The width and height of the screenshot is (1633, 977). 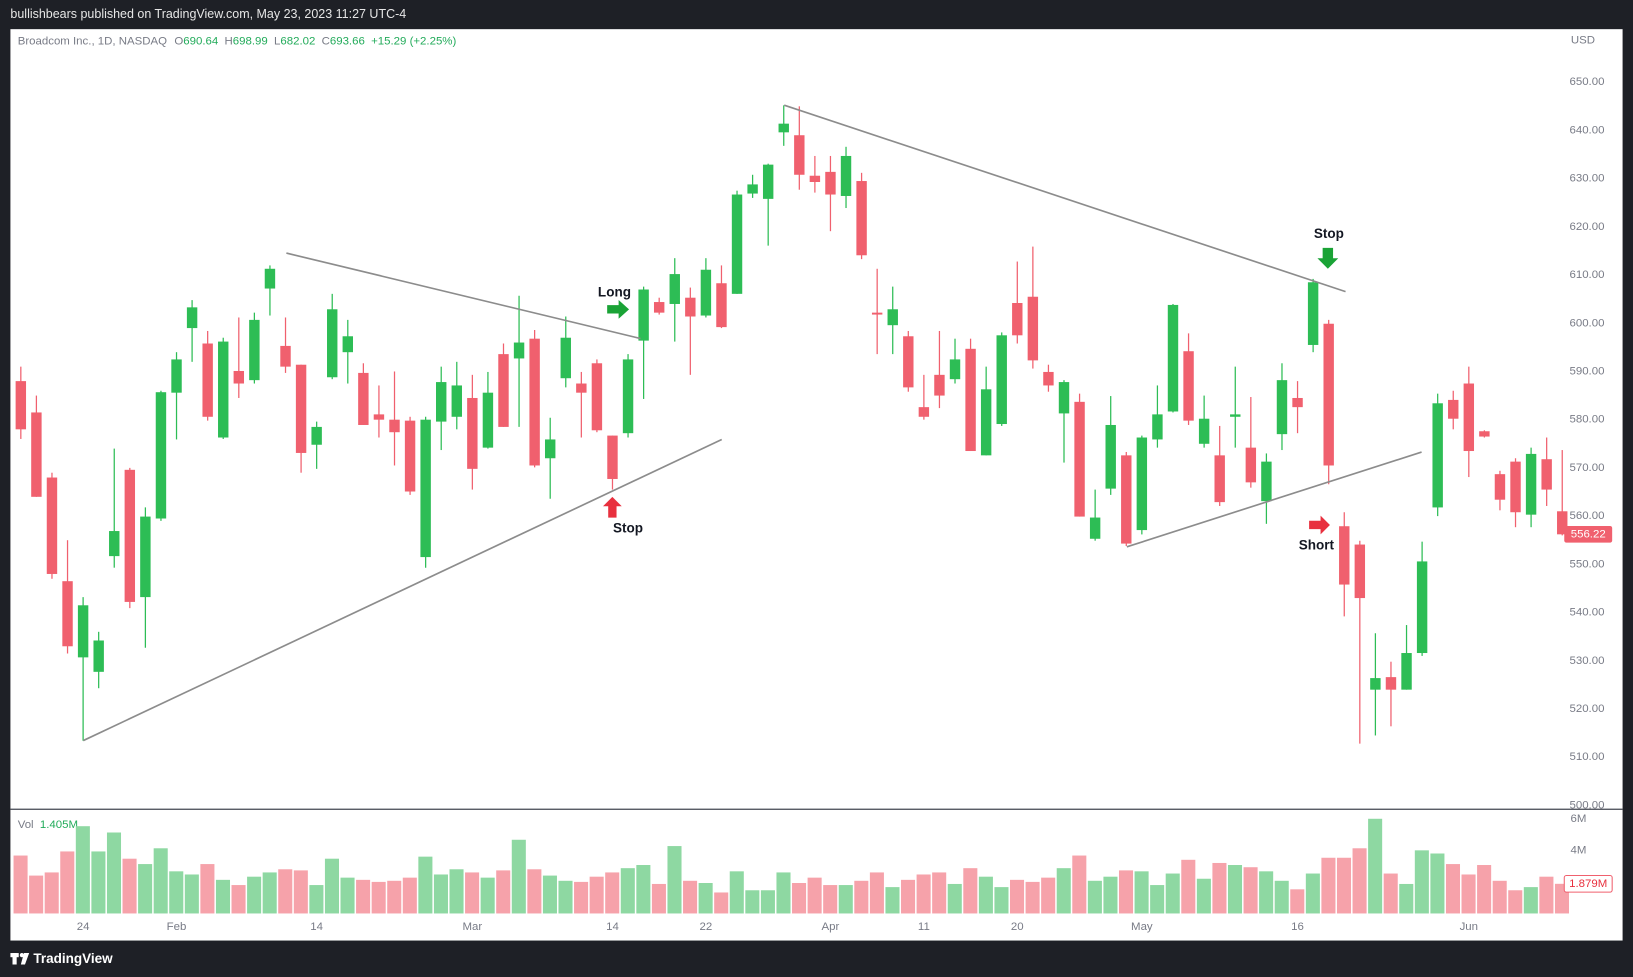 I want to click on arrow, so click(x=612, y=507).